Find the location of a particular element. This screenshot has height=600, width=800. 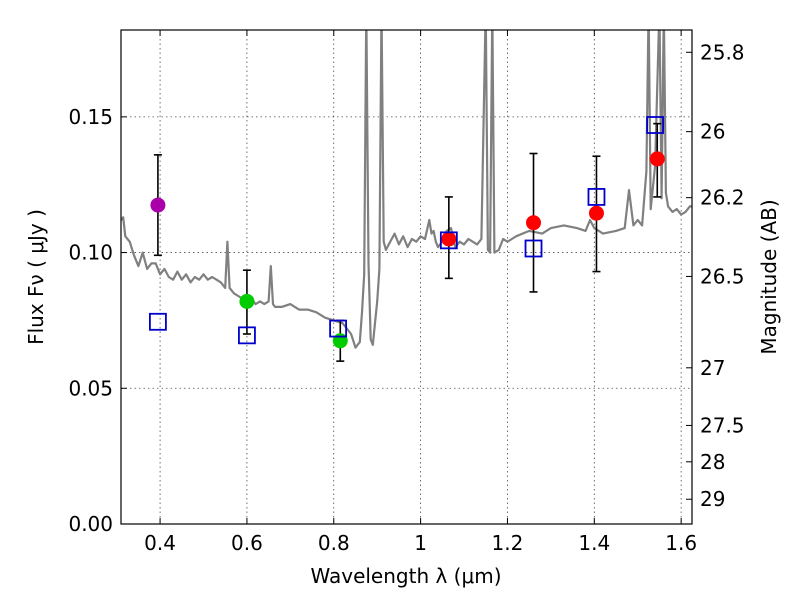

right-tick-label: 27 is located at coordinates (712, 368).